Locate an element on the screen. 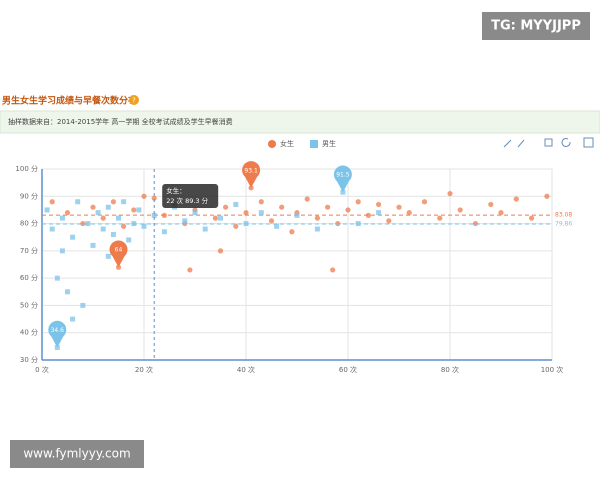  legend-label: 女生 is located at coordinates (287, 143).